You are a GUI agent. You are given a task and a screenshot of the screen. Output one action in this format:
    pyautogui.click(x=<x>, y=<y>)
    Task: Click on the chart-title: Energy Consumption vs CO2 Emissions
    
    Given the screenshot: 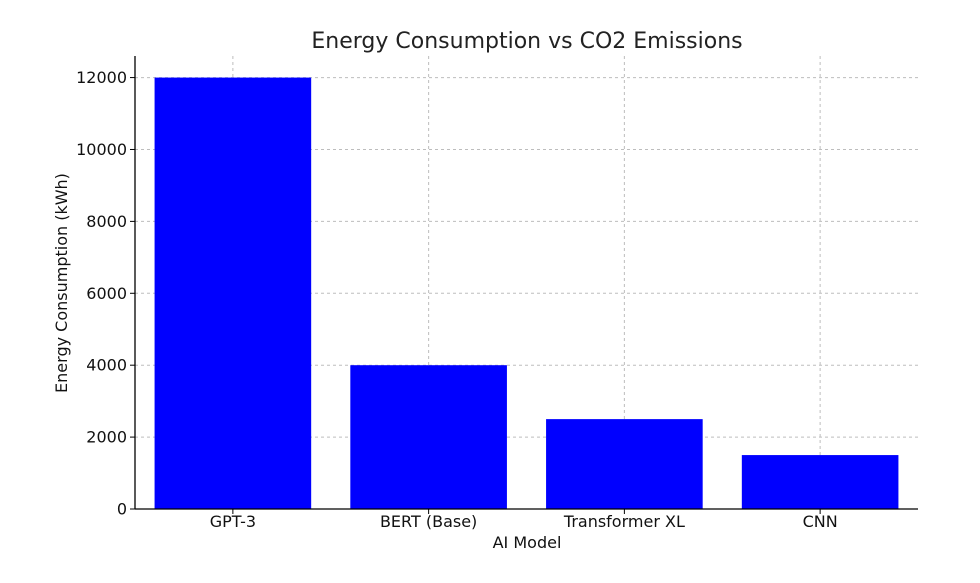 What is the action you would take?
    pyautogui.click(x=526, y=41)
    